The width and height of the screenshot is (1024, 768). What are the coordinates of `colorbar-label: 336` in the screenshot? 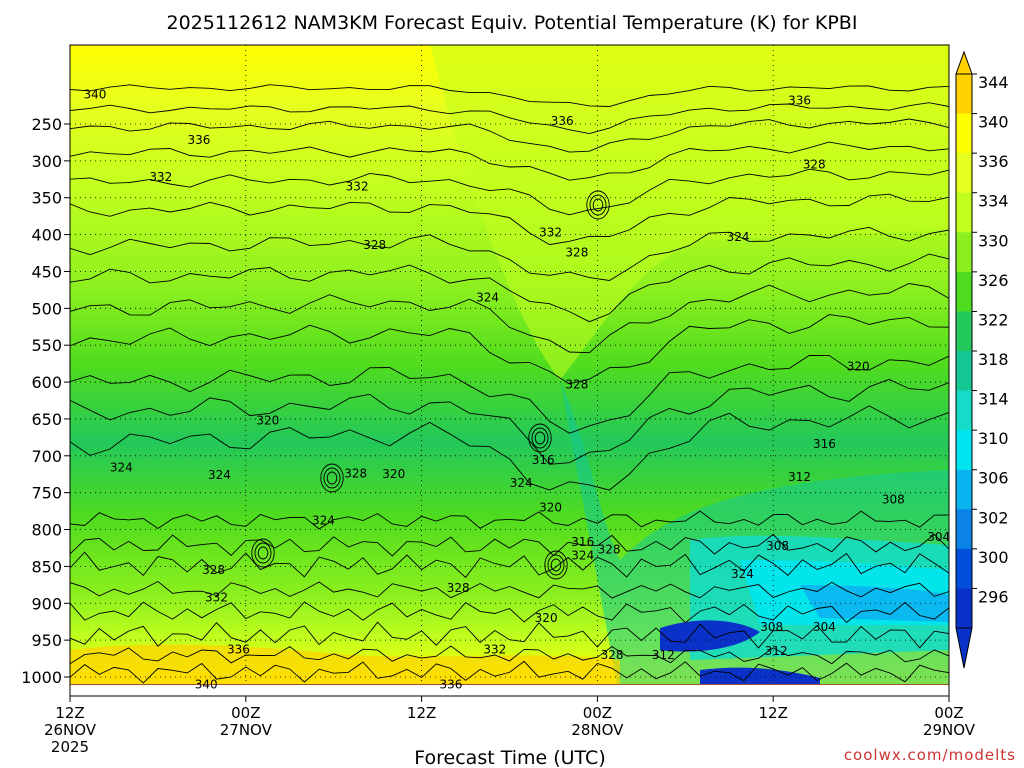 It's located at (993, 161).